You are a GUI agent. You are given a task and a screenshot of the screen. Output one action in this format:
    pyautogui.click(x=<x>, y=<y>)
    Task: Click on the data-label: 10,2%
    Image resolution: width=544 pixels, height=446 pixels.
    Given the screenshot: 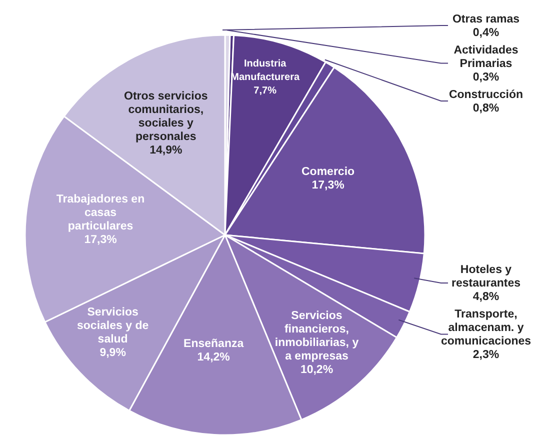 What is the action you would take?
    pyautogui.click(x=317, y=370)
    